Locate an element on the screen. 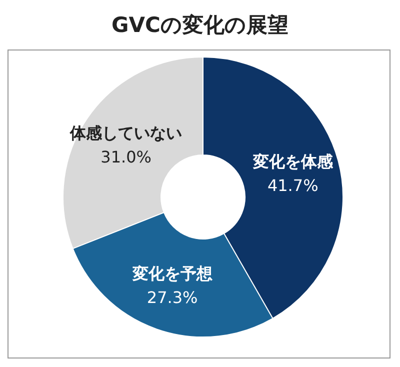 The height and width of the screenshot is (367, 400). slice-label: 変化を予想 is located at coordinates (172, 273).